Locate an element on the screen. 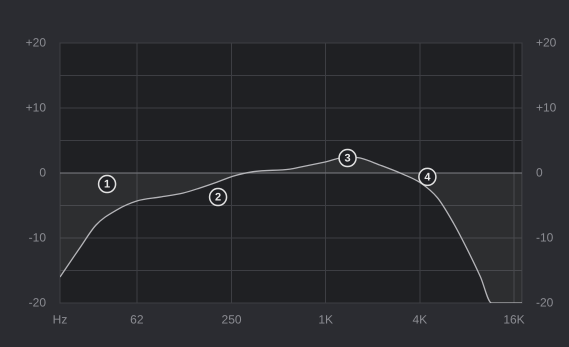 The height and width of the screenshot is (347, 569). y-tick-label: 0 is located at coordinates (42, 172).